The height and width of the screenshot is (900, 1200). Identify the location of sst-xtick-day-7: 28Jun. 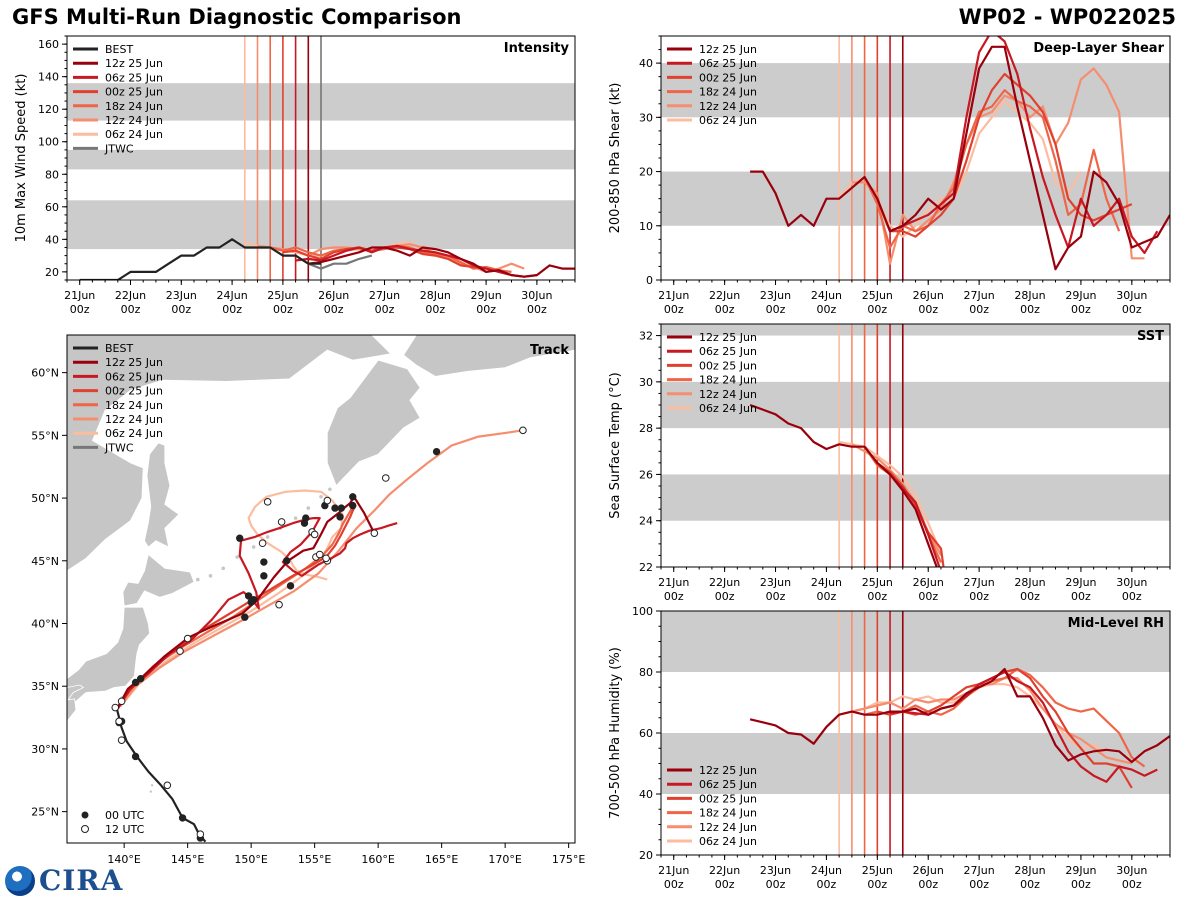
(1029, 582).